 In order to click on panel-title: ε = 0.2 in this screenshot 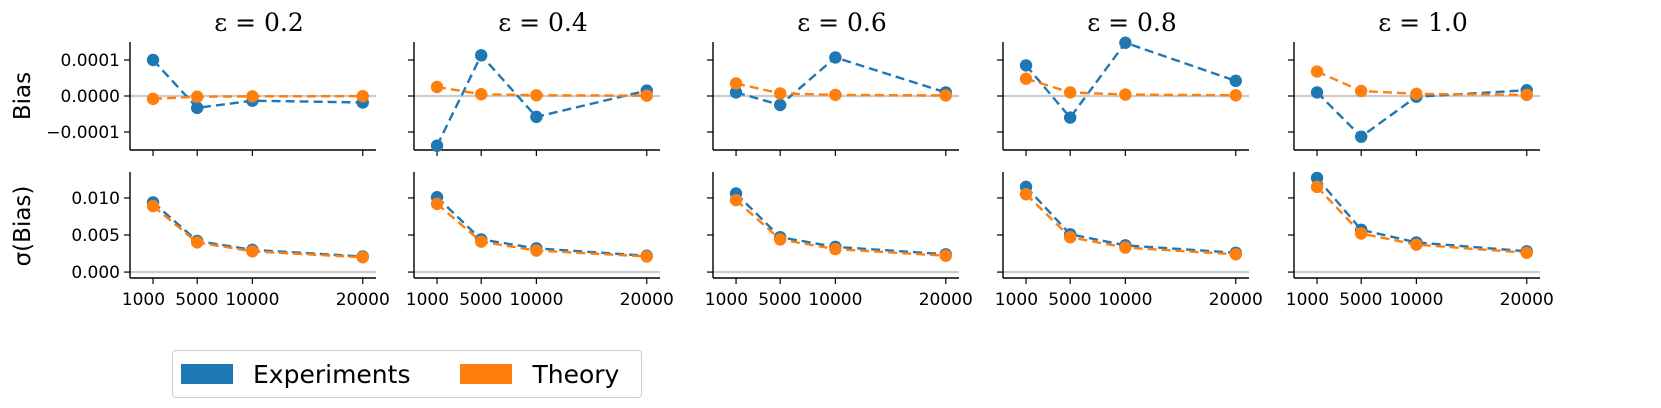, I will do `click(259, 22)`.